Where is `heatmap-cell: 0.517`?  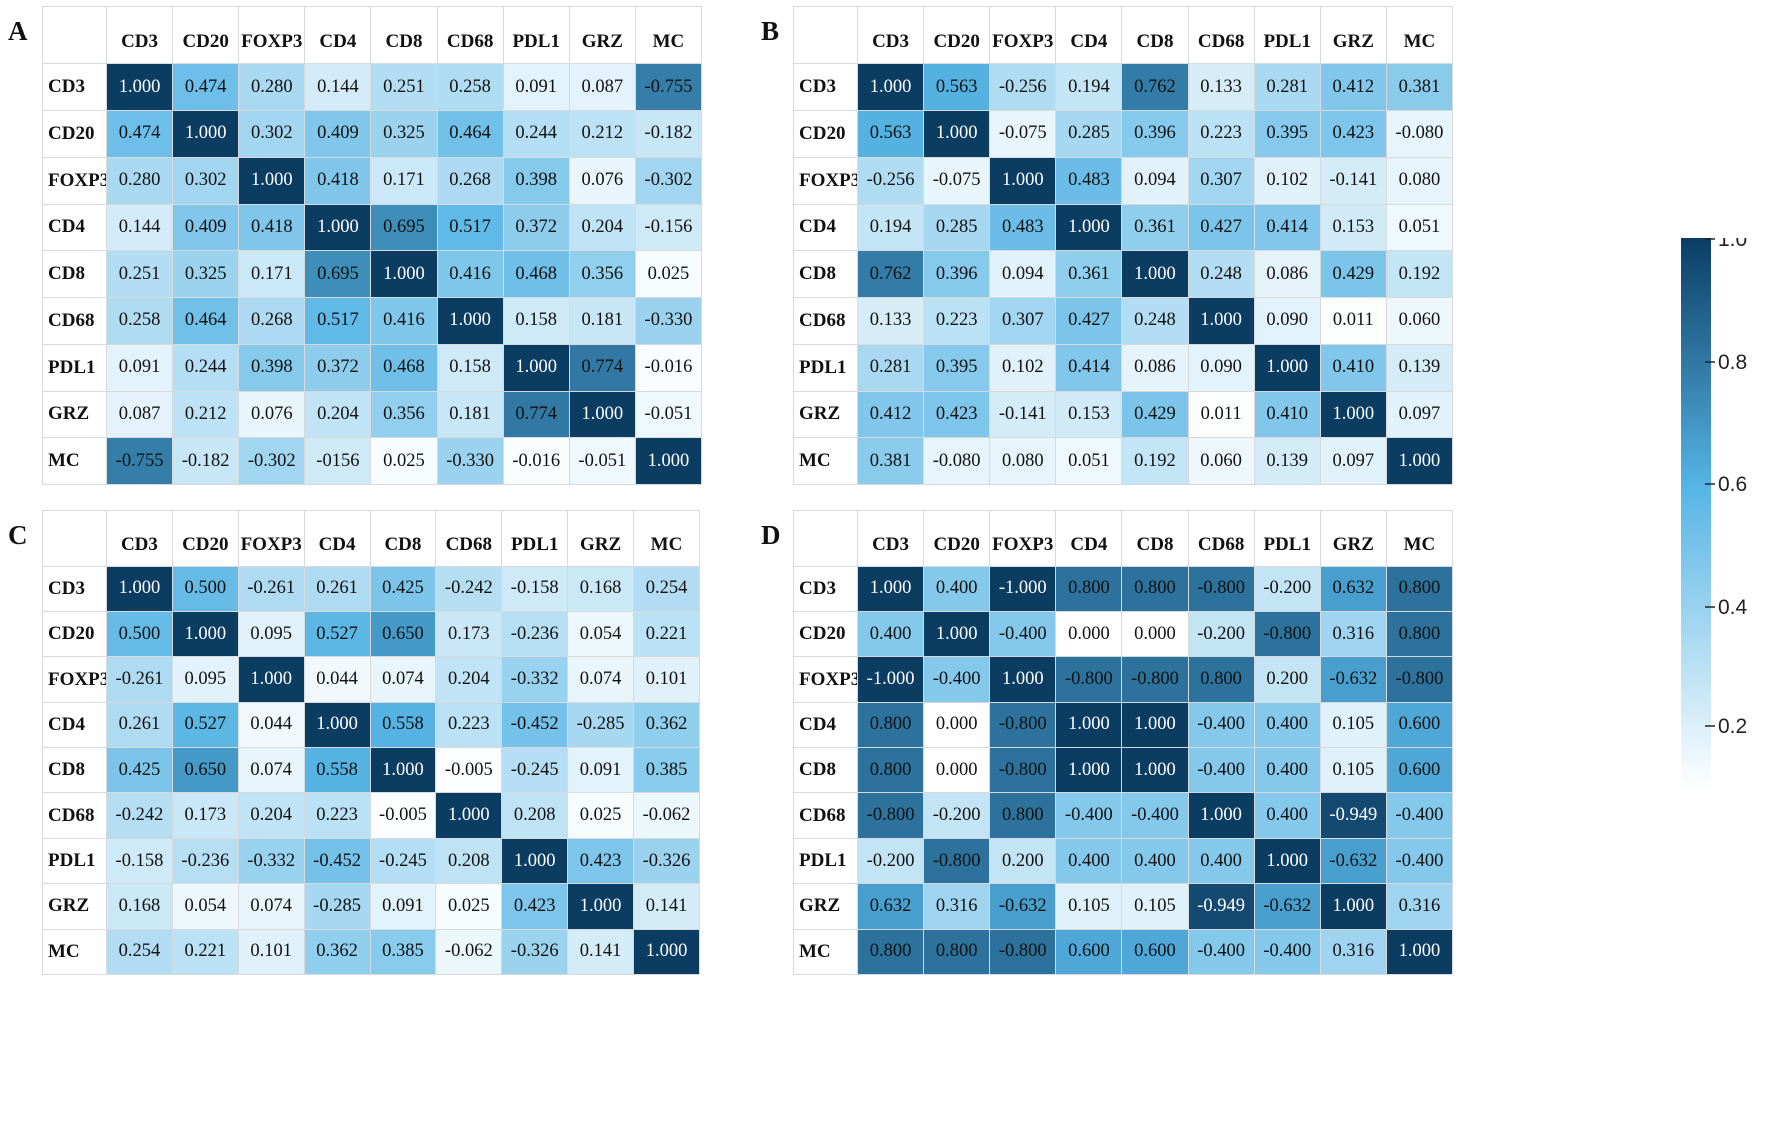 heatmap-cell: 0.517 is located at coordinates (338, 321).